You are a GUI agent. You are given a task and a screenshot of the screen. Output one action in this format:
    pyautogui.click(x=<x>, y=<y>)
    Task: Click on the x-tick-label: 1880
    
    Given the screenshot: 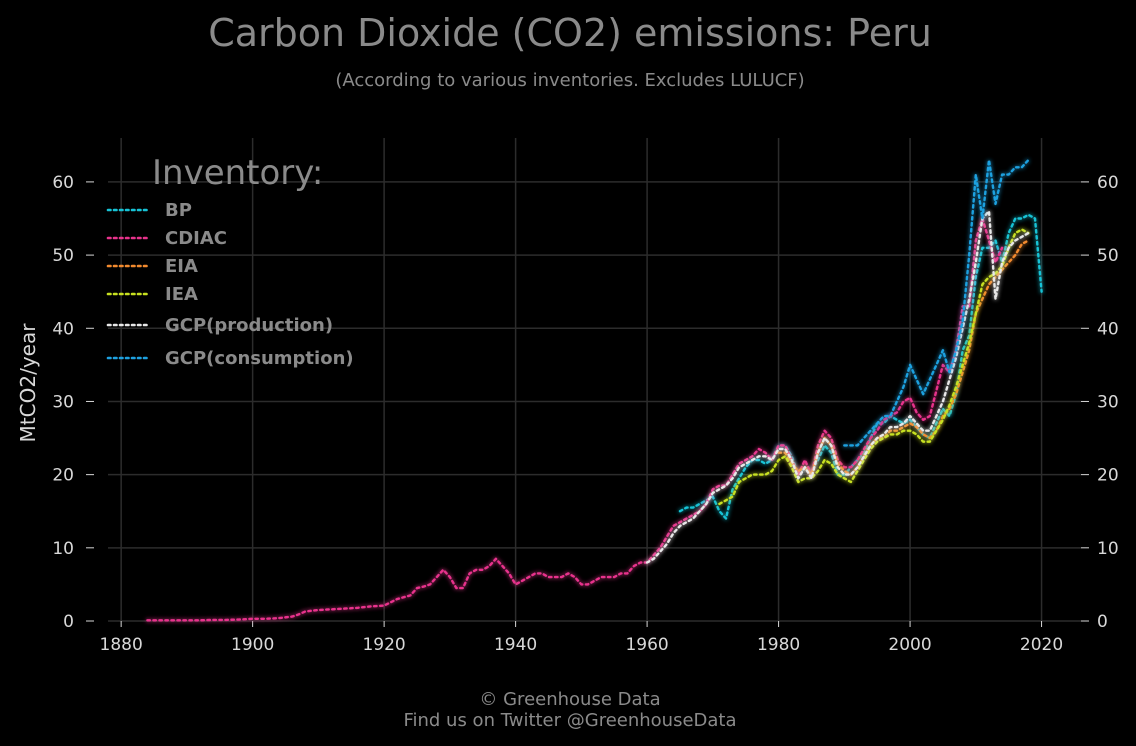 What is the action you would take?
    pyautogui.click(x=121, y=645)
    